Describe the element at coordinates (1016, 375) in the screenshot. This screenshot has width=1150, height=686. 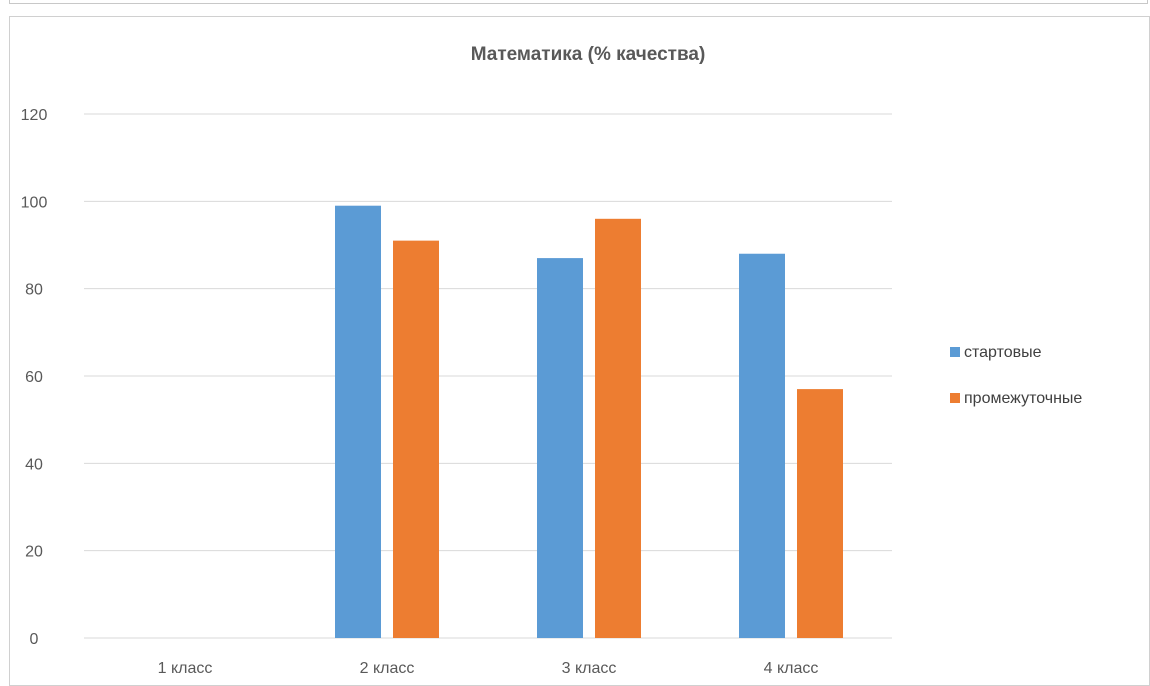
I see `legend: стартовые промежуточные` at that location.